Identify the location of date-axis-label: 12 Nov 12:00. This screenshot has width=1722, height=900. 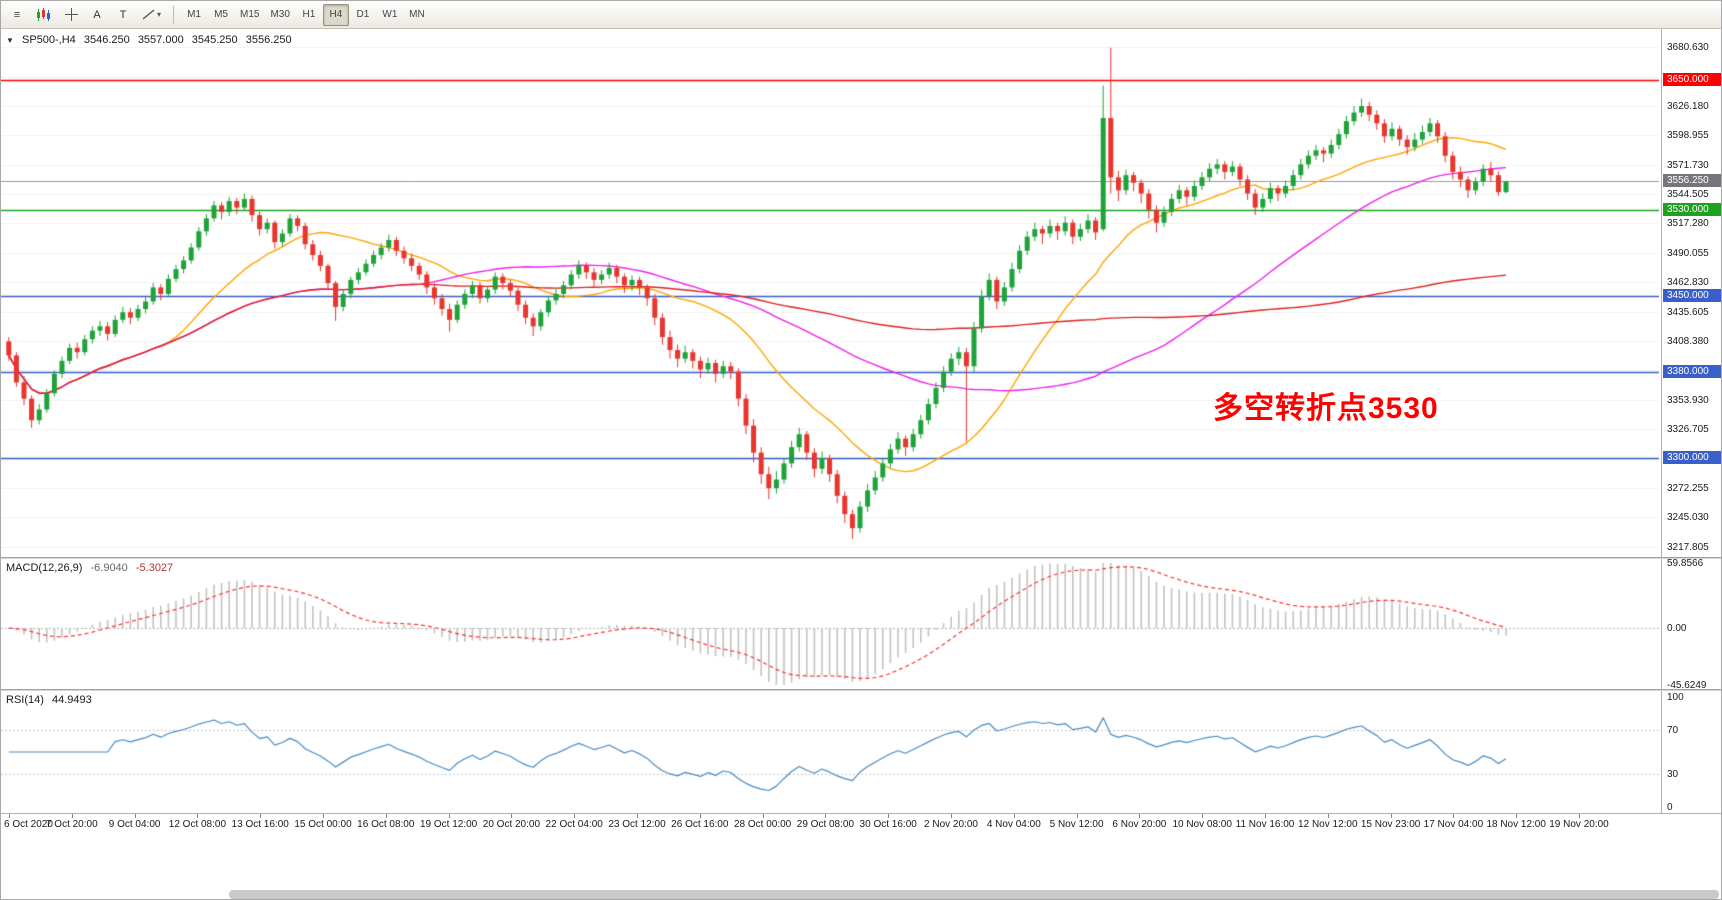
(1328, 824).